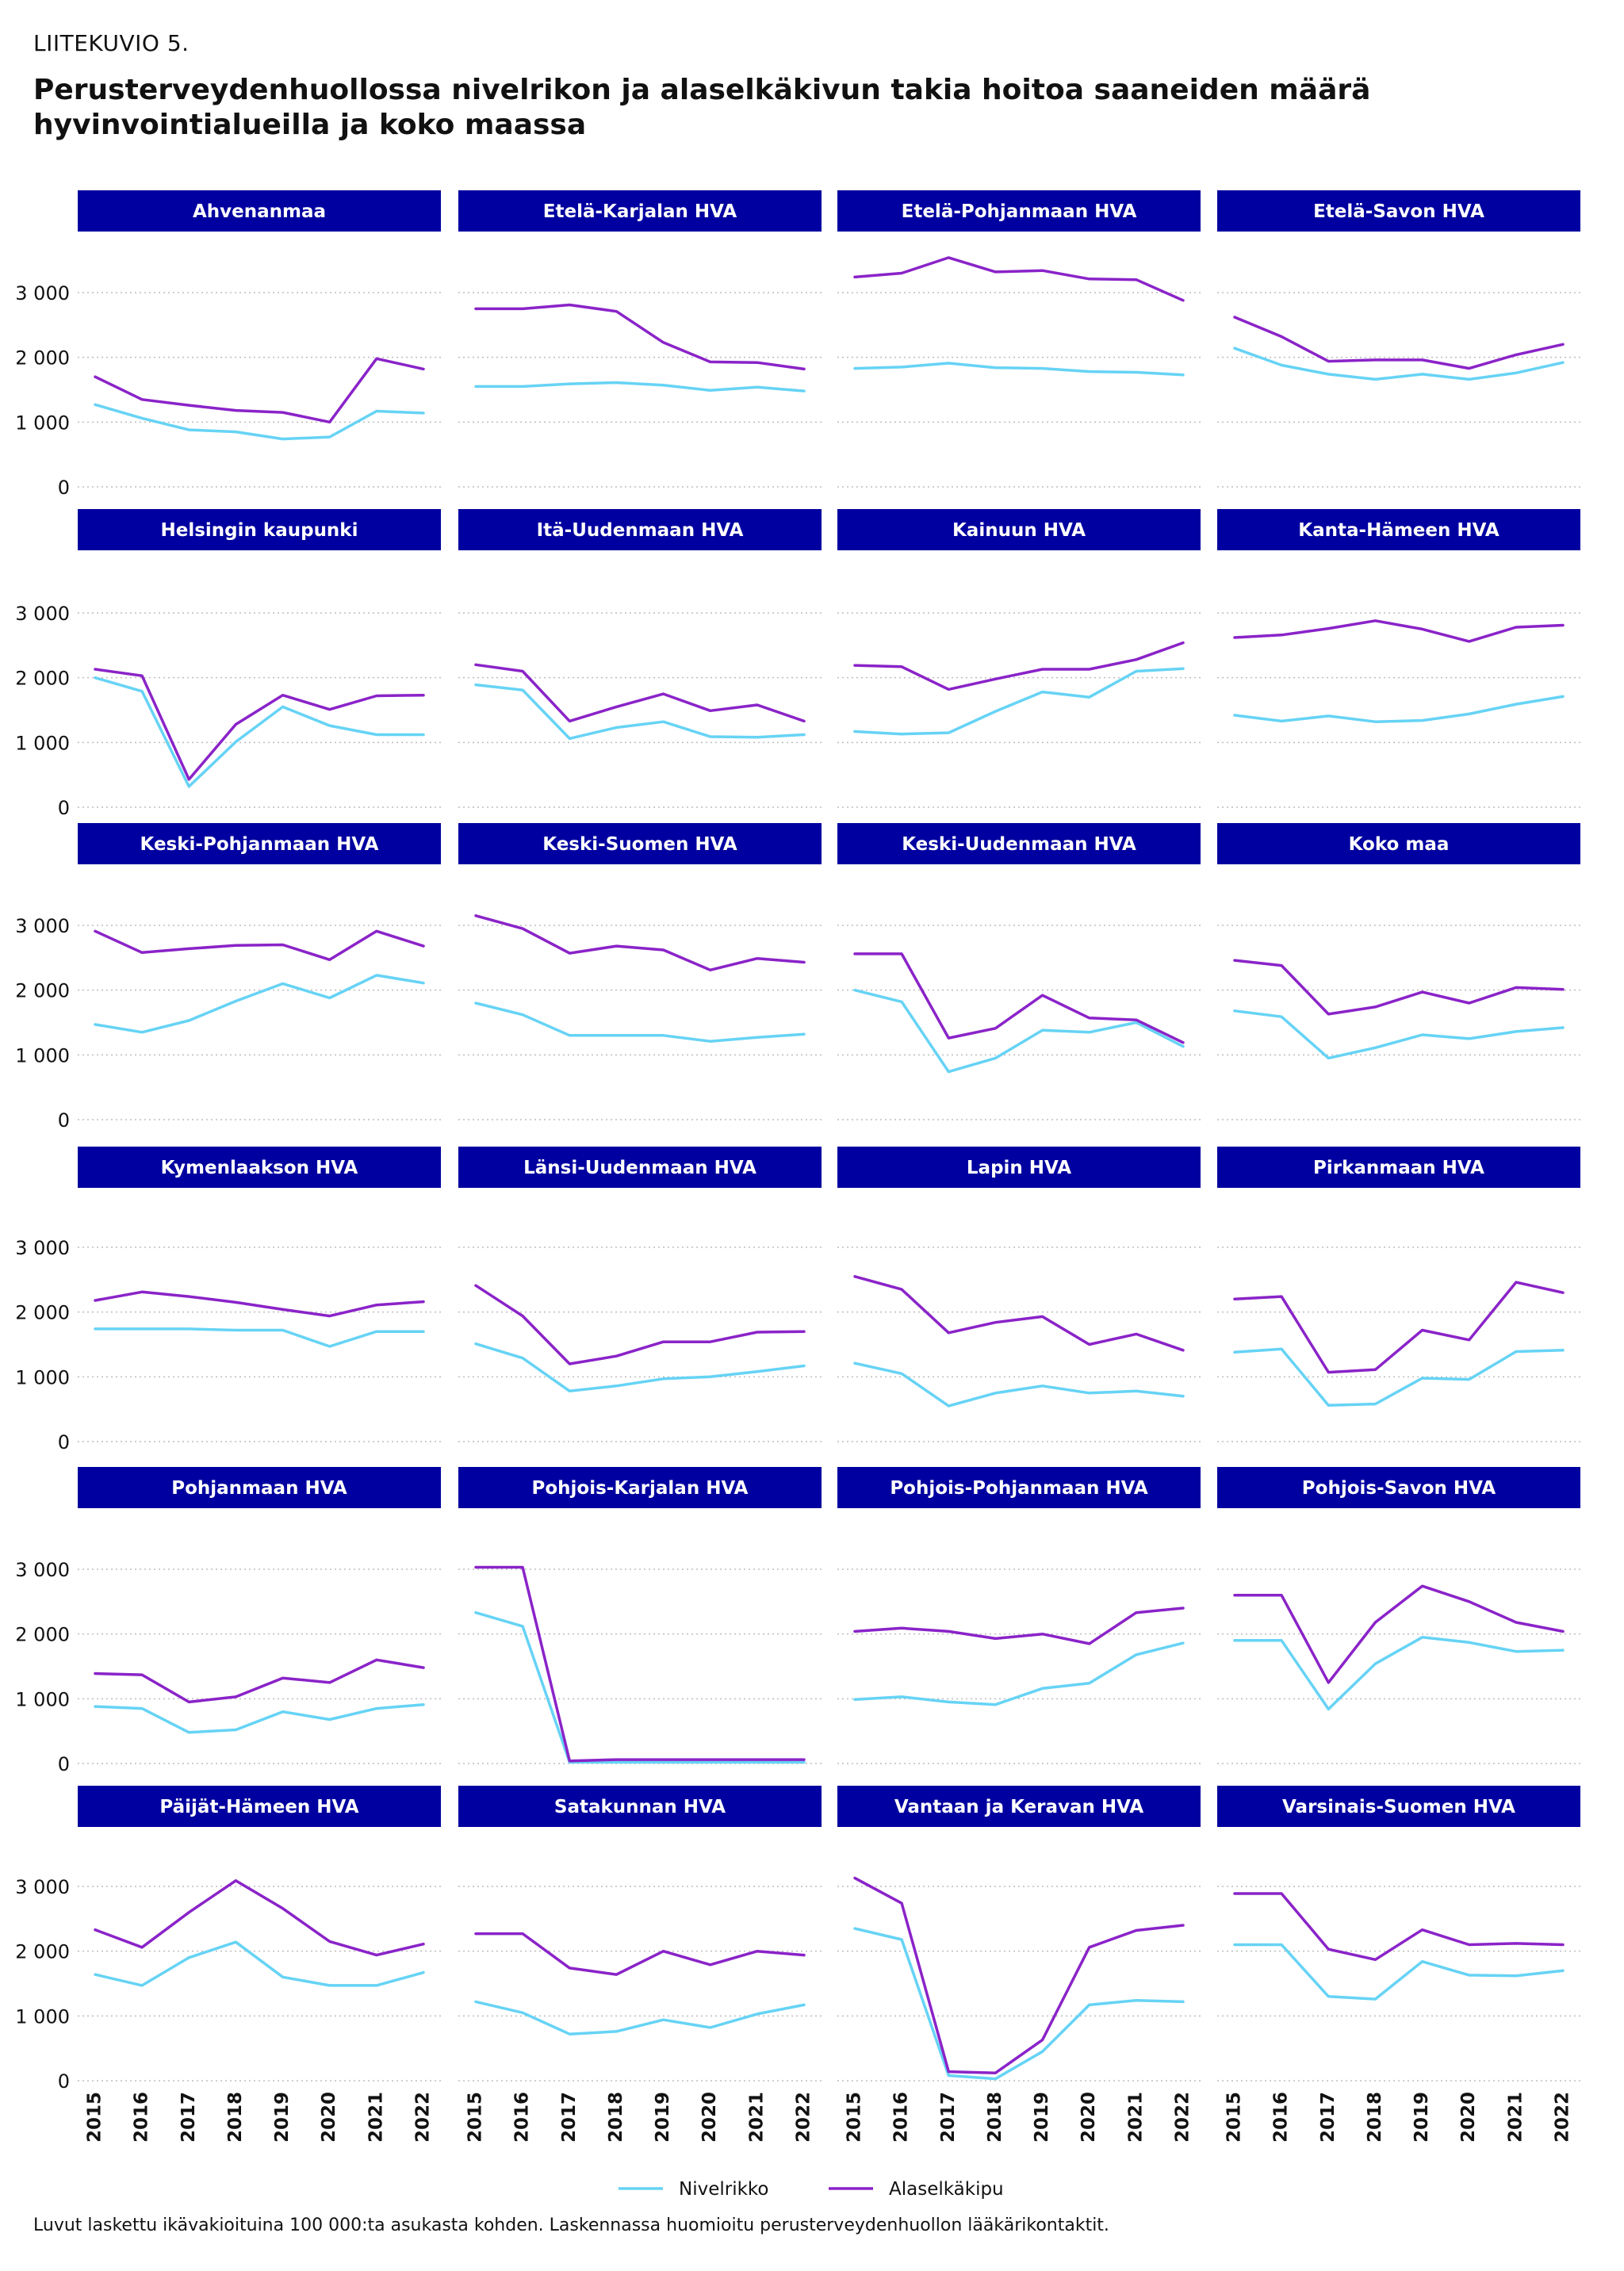  I want to click on panel-title: Pirkanmaan HVA, so click(1398, 1168).